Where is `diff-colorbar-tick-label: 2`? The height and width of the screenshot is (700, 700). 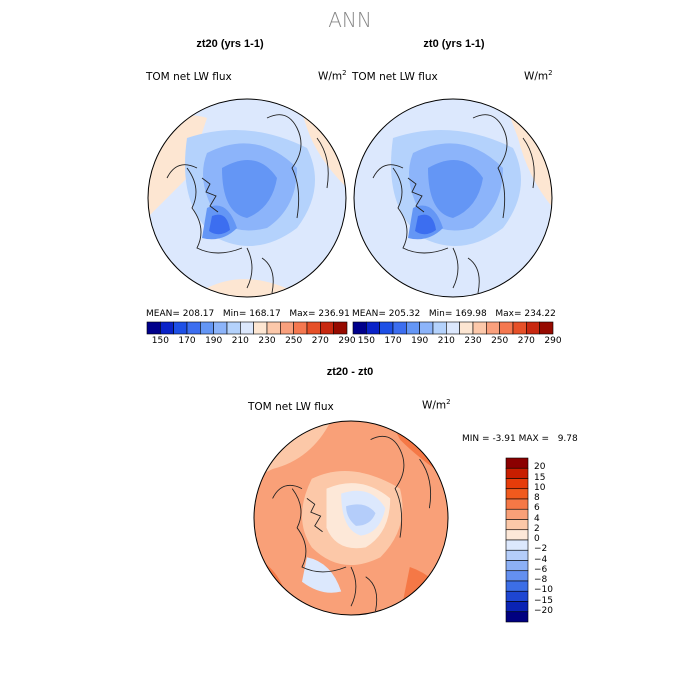
diff-colorbar-tick-label: 2 is located at coordinates (537, 528).